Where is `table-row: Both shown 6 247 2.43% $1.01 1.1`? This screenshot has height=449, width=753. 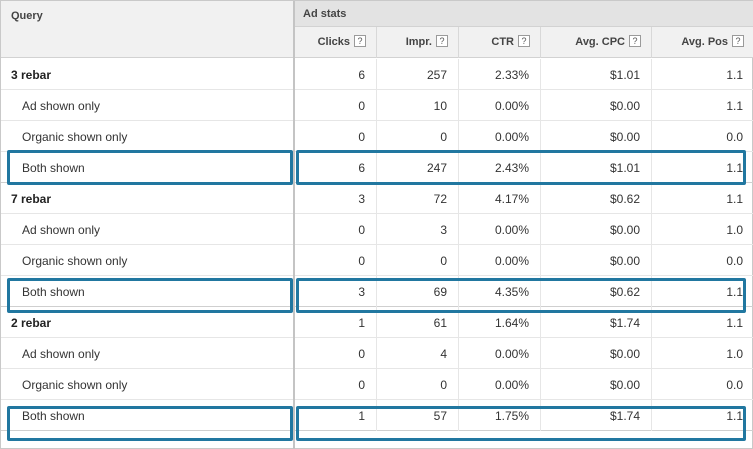 table-row: Both shown 6 247 2.43% $1.01 1.1 is located at coordinates (377, 167).